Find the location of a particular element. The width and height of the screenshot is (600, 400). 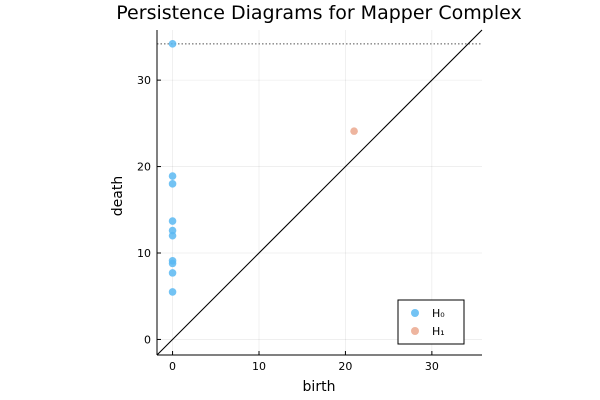

legend-box is located at coordinates (431, 322).